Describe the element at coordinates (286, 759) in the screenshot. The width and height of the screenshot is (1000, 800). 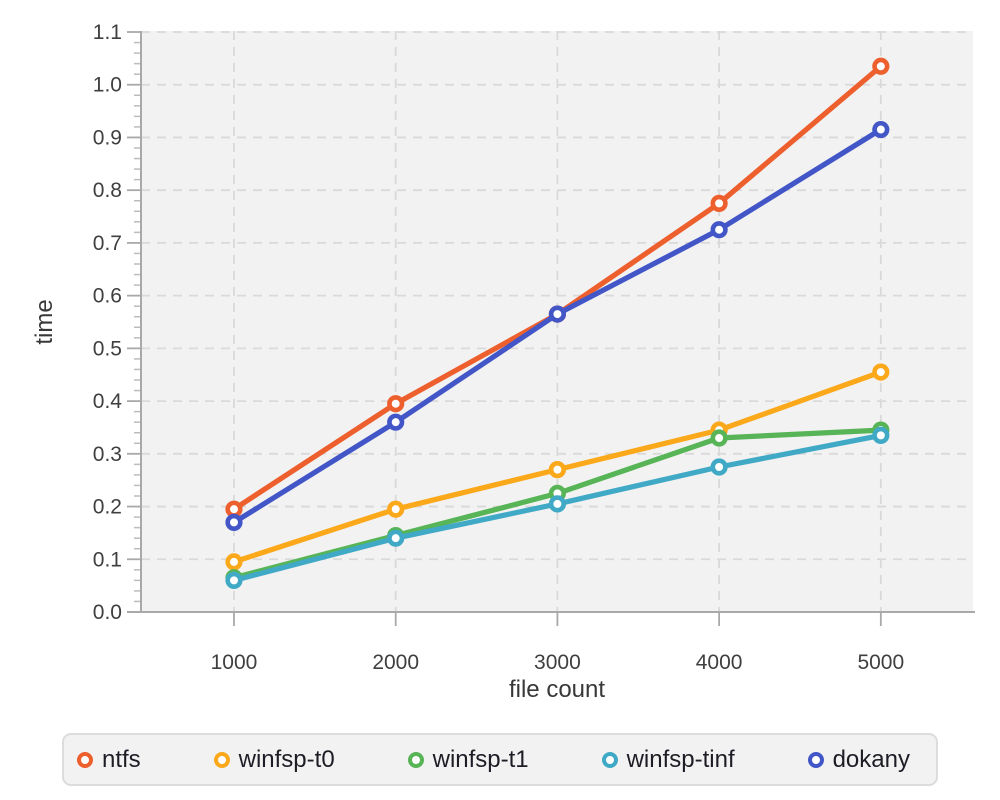
I see `legend-label: winfsp-t0` at that location.